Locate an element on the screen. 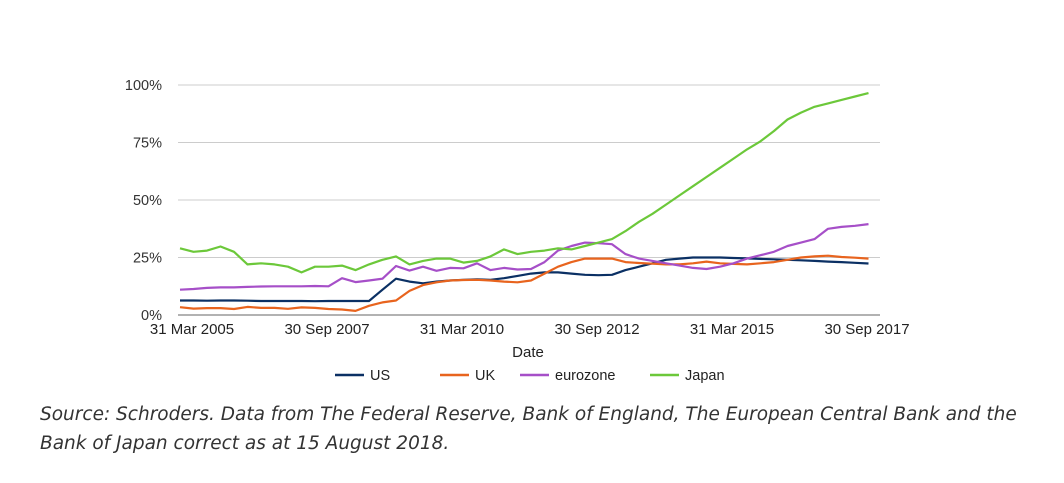 This screenshot has width=1064, height=483. legend-label: eurozone is located at coordinates (585, 376).